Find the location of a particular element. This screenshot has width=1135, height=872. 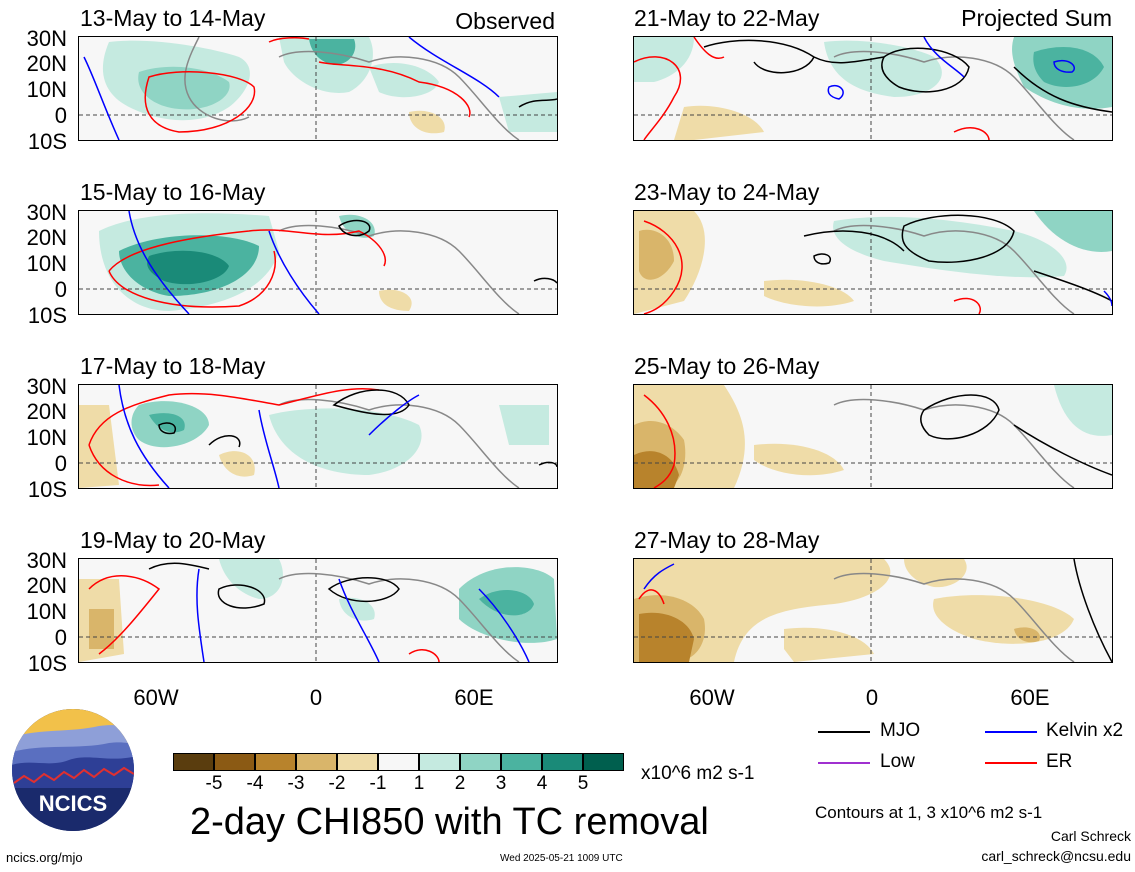

panel-title-8: 27-May to 28-May is located at coordinates (727, 540).